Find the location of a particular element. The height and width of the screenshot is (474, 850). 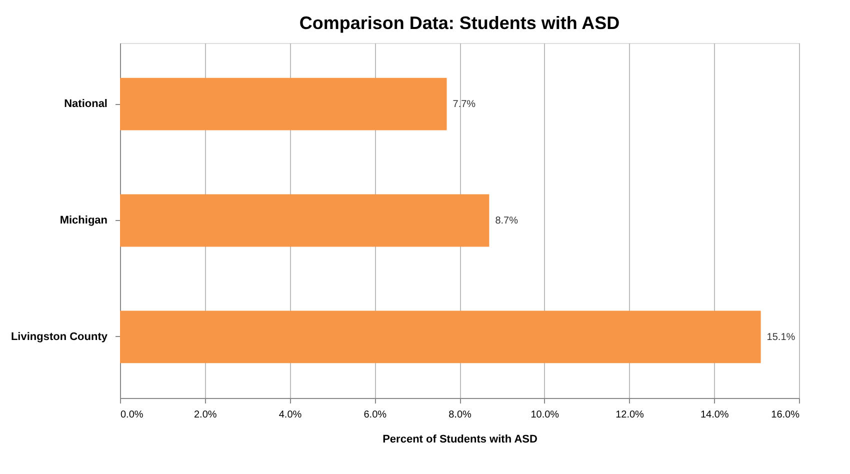

chart-title: Comparison Data: Students with ASD is located at coordinates (459, 23).